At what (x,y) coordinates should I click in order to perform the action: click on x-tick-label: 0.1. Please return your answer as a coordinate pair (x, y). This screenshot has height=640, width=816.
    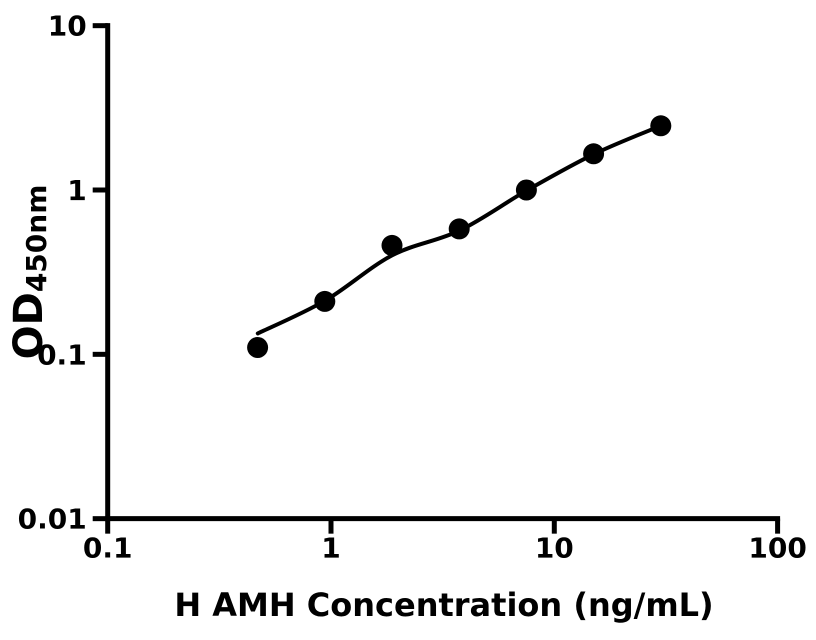
    Looking at the image, I should click on (108, 548).